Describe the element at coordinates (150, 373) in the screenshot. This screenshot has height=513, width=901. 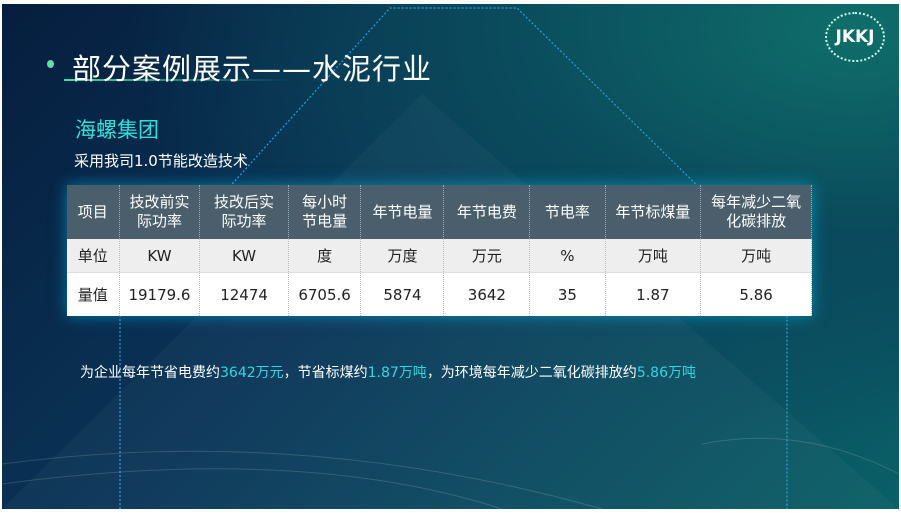
I see `summary-part: 为企业每年节省电费约` at that location.